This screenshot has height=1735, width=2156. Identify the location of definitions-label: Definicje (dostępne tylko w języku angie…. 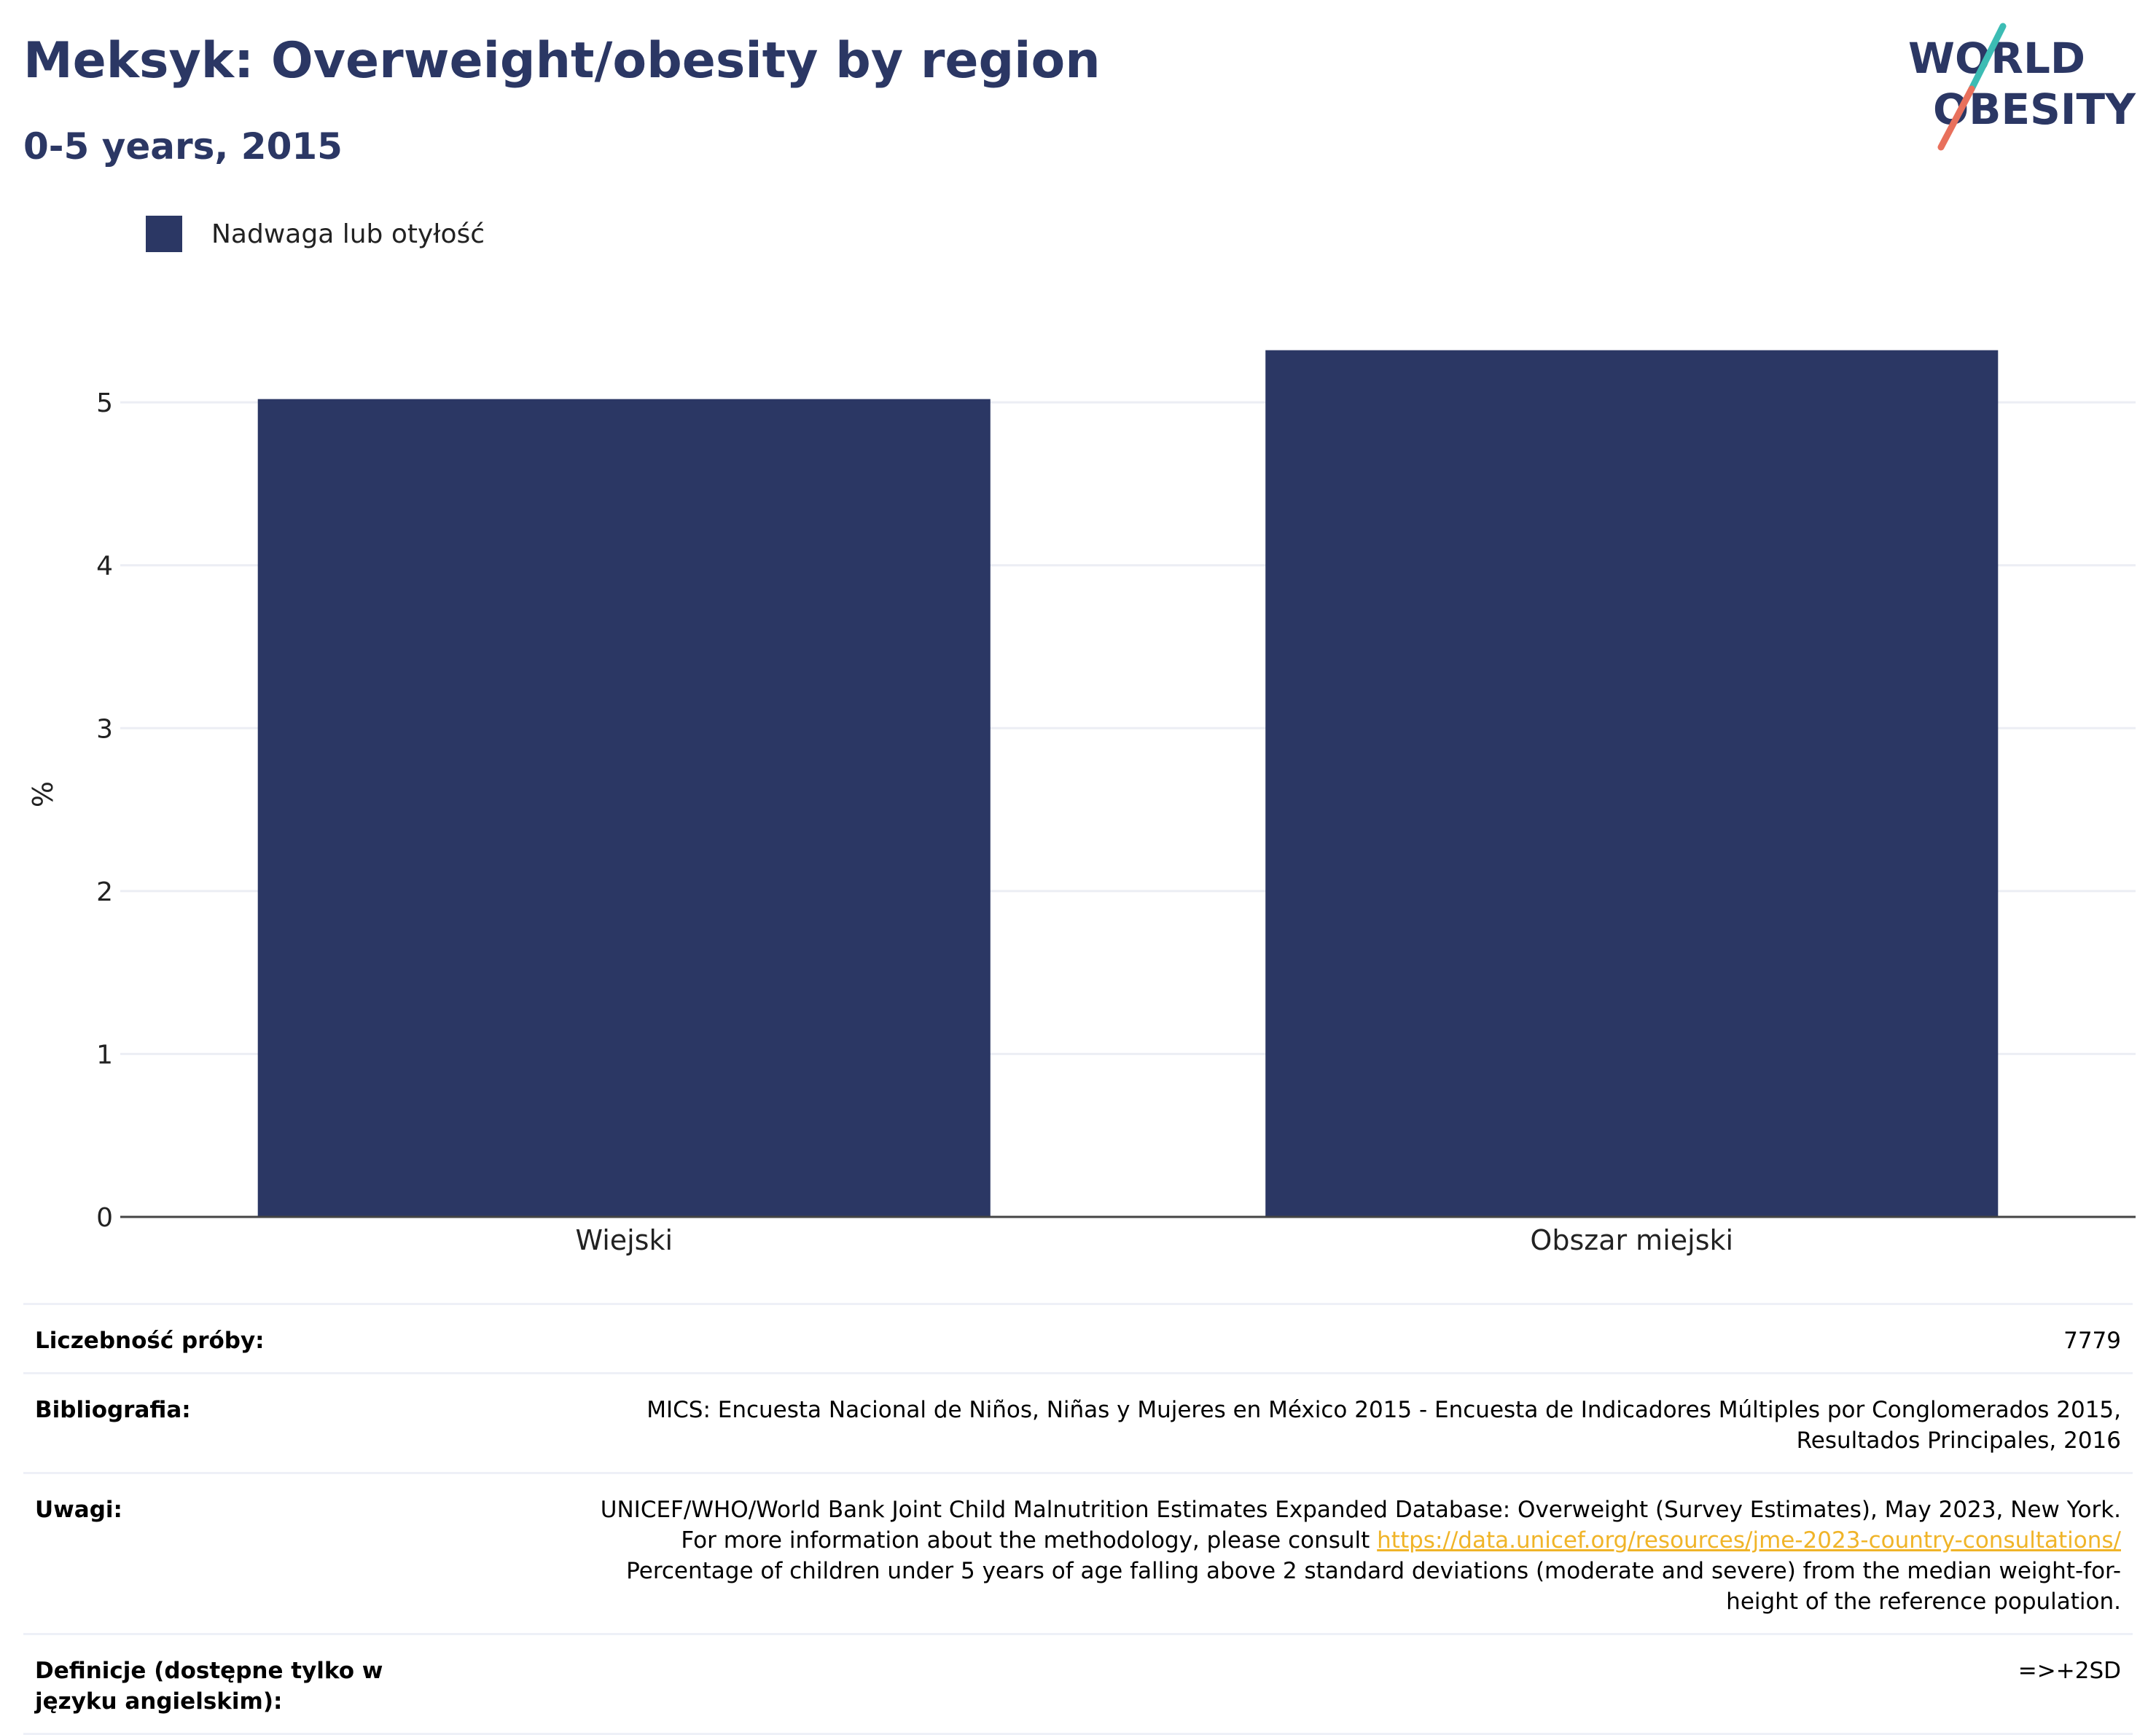
(209, 1686).